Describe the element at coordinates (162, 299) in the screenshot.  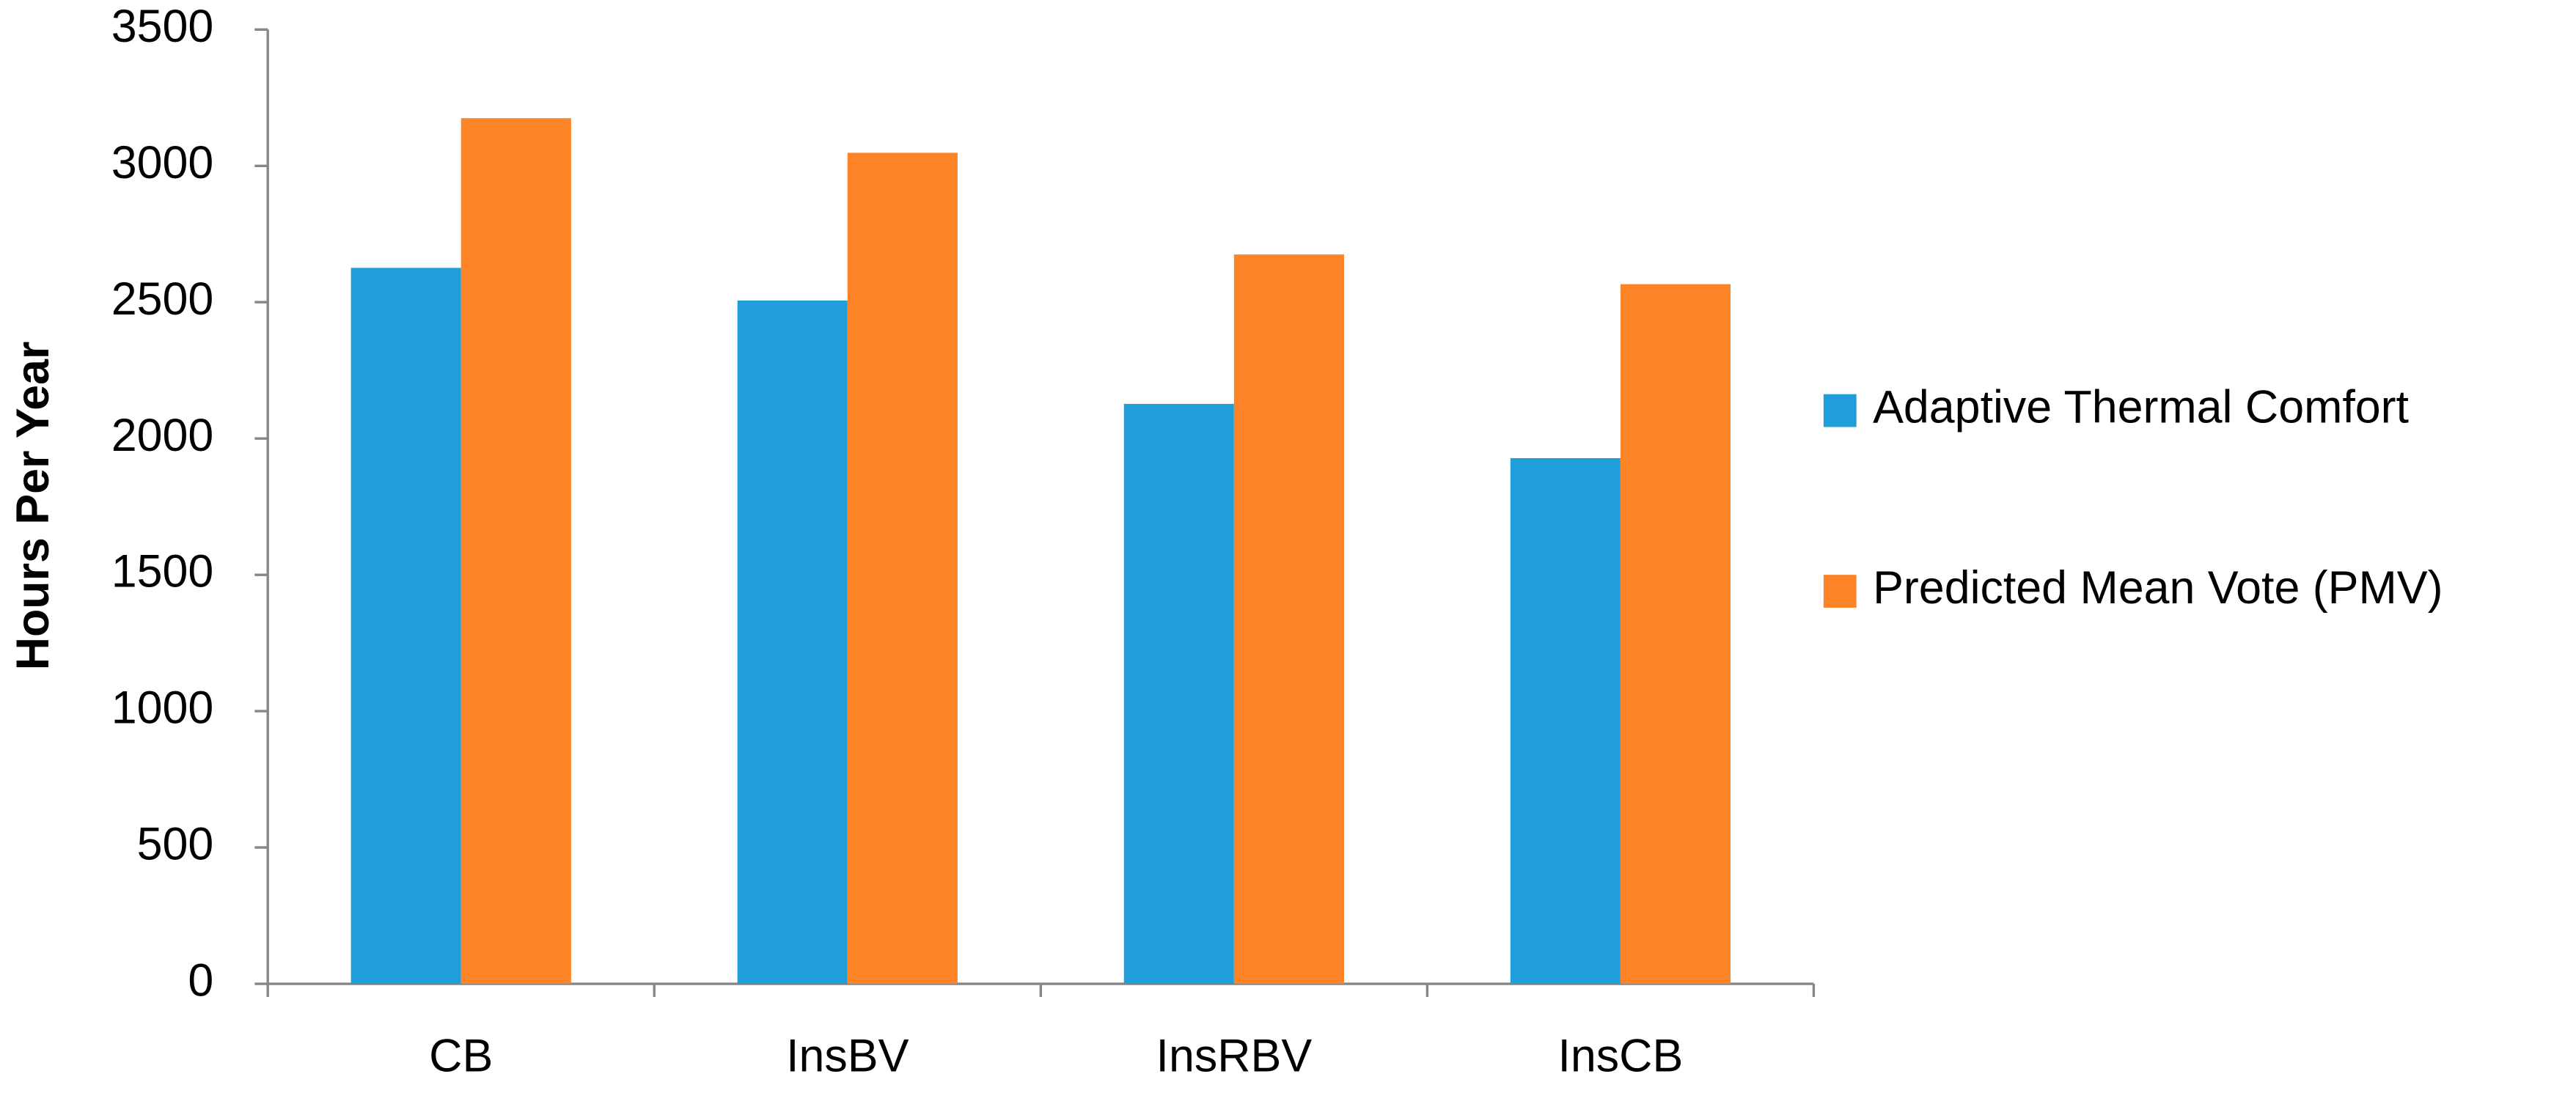
I see `y-tick-label: 2500` at that location.